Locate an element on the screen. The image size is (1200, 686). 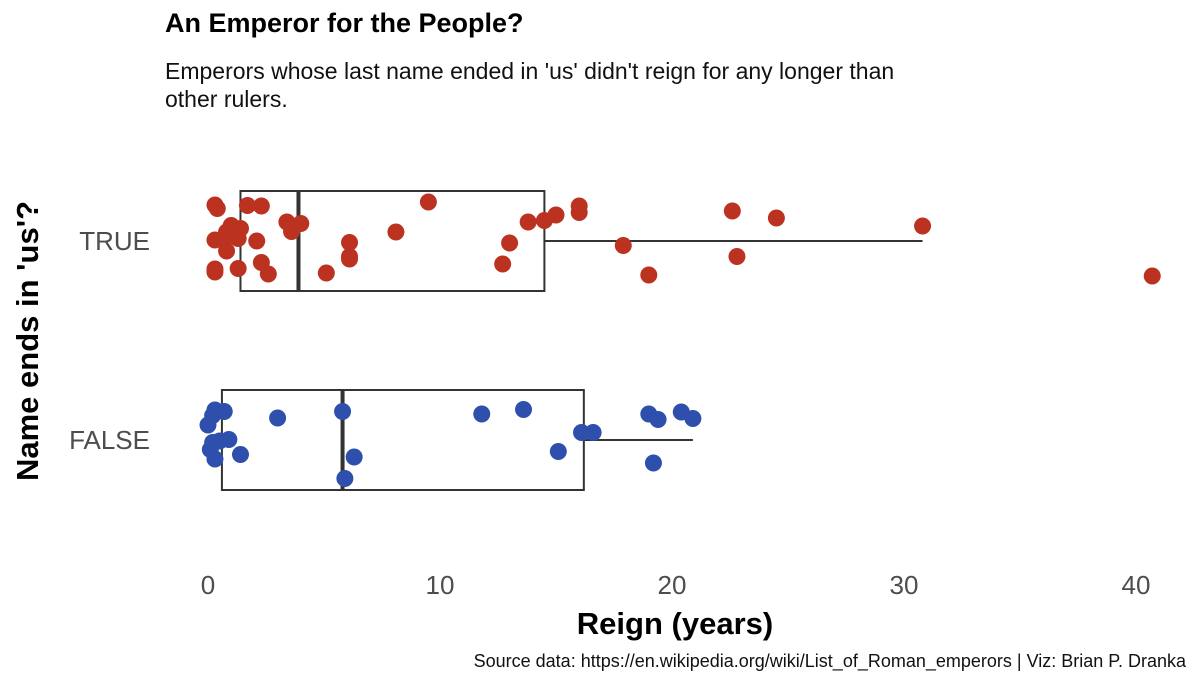
box-true is located at coordinates (392, 241).